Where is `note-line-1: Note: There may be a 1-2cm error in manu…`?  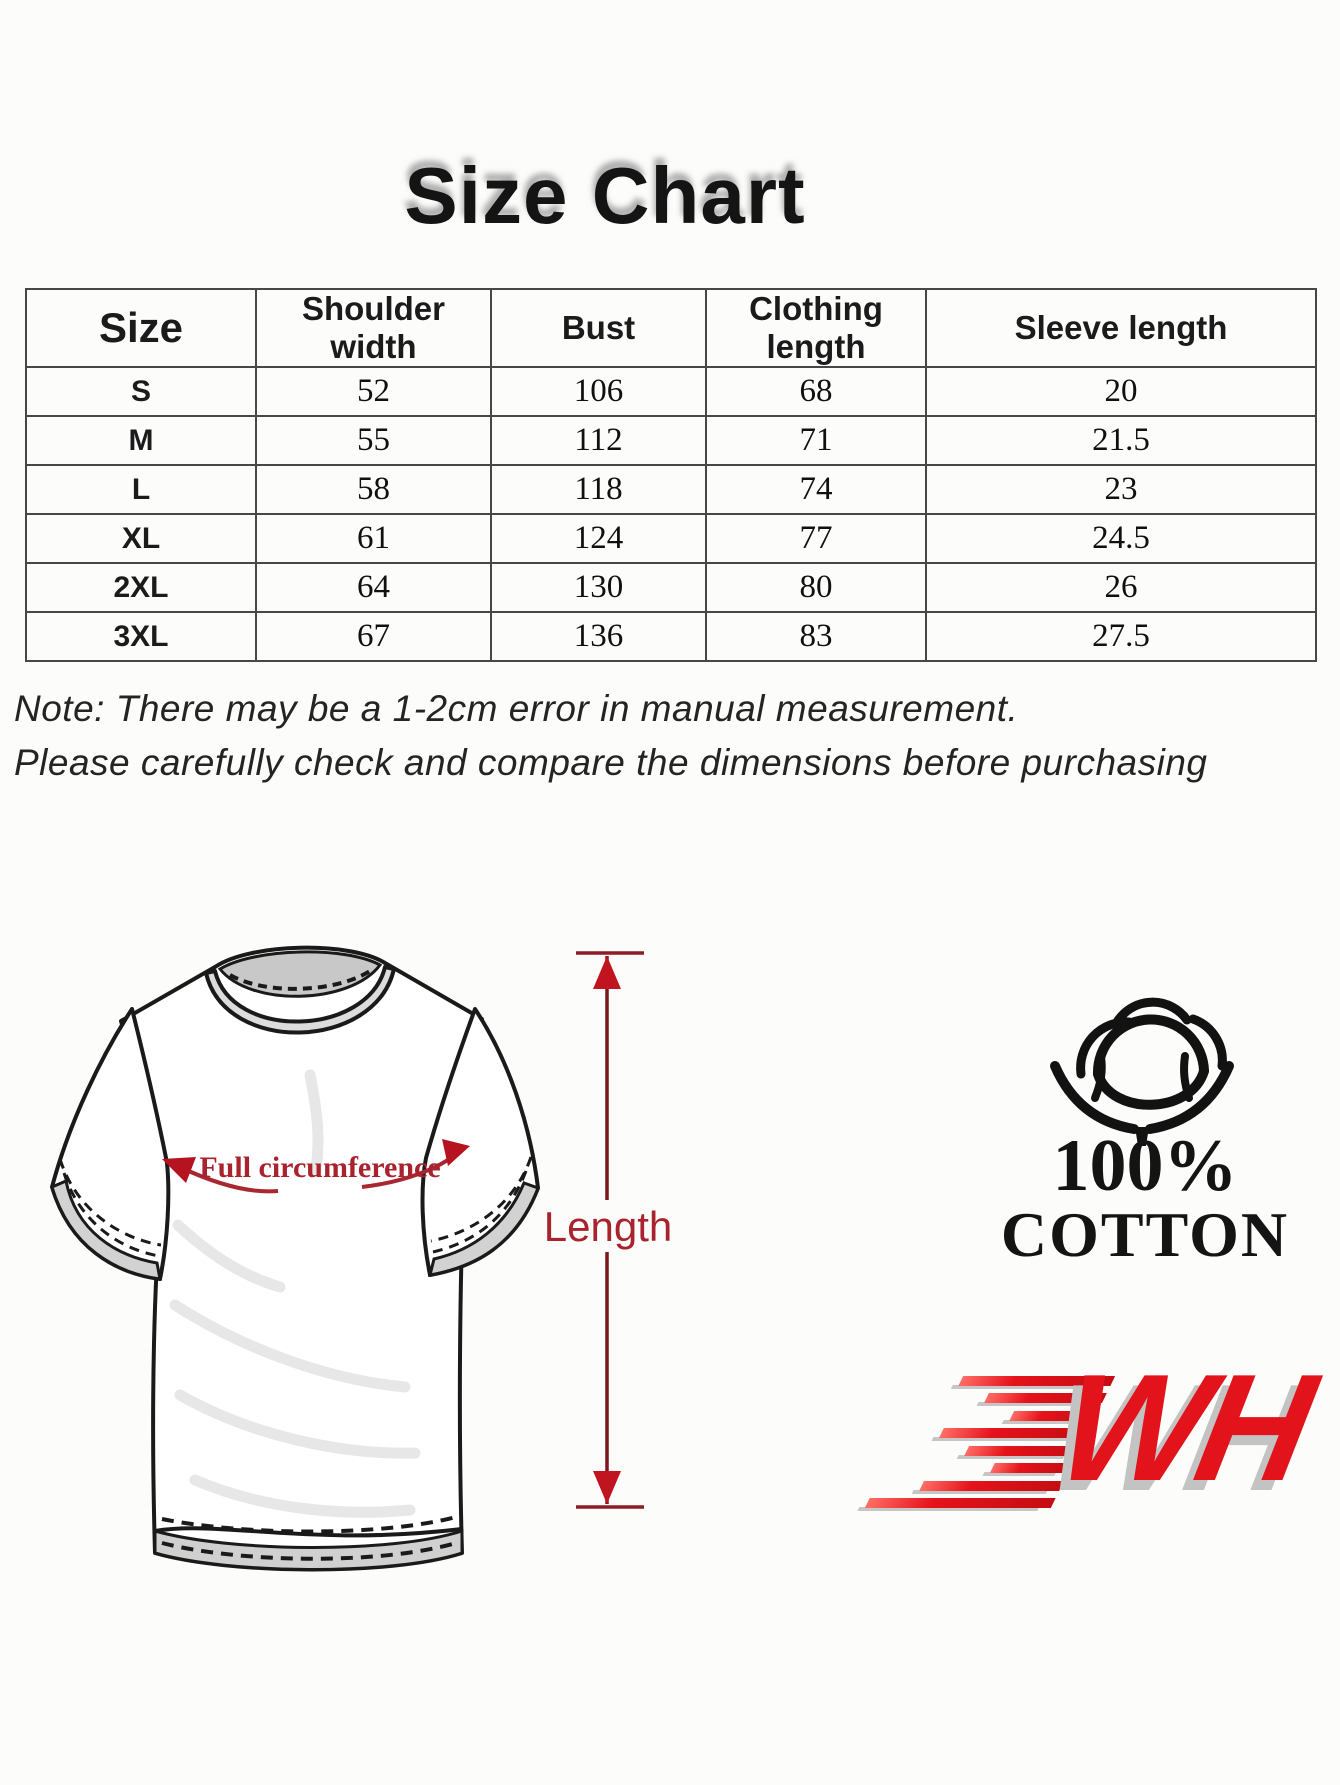
note-line-1: Note: There may be a 1-2cm error in manu… is located at coordinates (516, 708).